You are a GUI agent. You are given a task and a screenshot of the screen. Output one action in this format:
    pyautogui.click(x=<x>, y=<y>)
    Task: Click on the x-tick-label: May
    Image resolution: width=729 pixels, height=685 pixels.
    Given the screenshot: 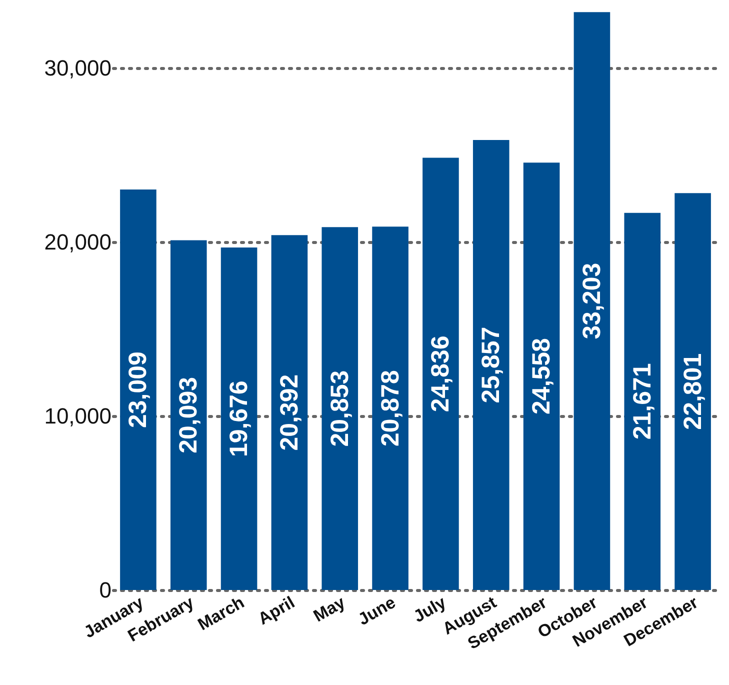 What is the action you would take?
    pyautogui.click(x=329, y=609)
    